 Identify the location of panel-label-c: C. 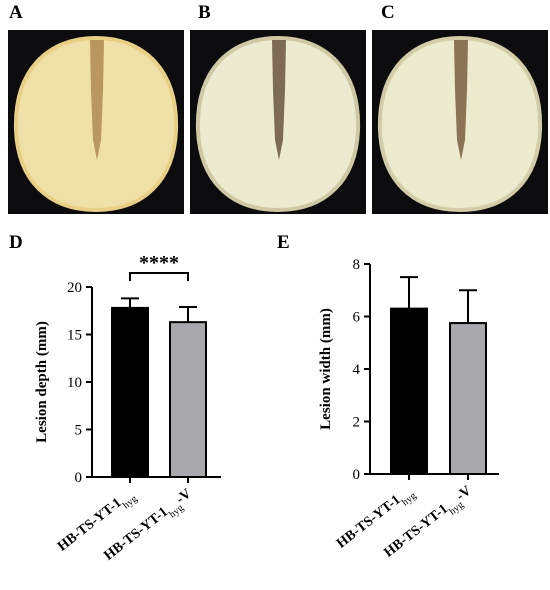
(388, 12).